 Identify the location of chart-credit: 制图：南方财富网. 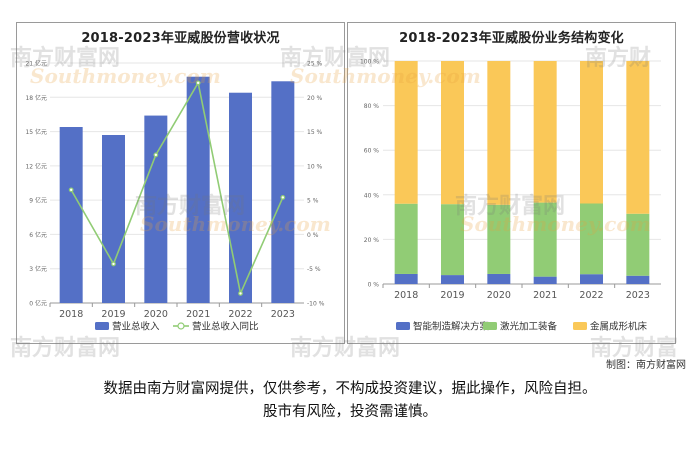
(646, 365).